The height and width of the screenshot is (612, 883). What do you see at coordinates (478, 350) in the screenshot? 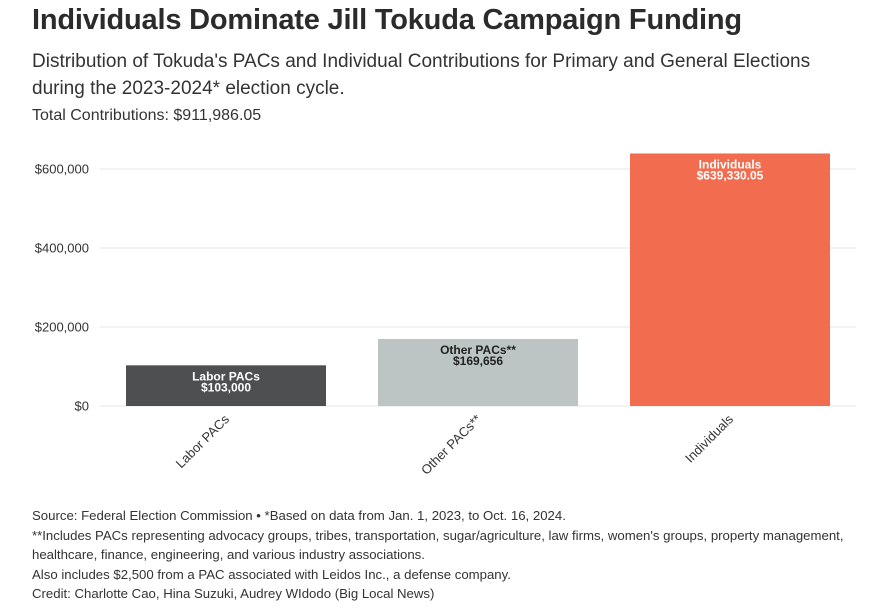
I see `data-label-name: Other PACs**` at bounding box center [478, 350].